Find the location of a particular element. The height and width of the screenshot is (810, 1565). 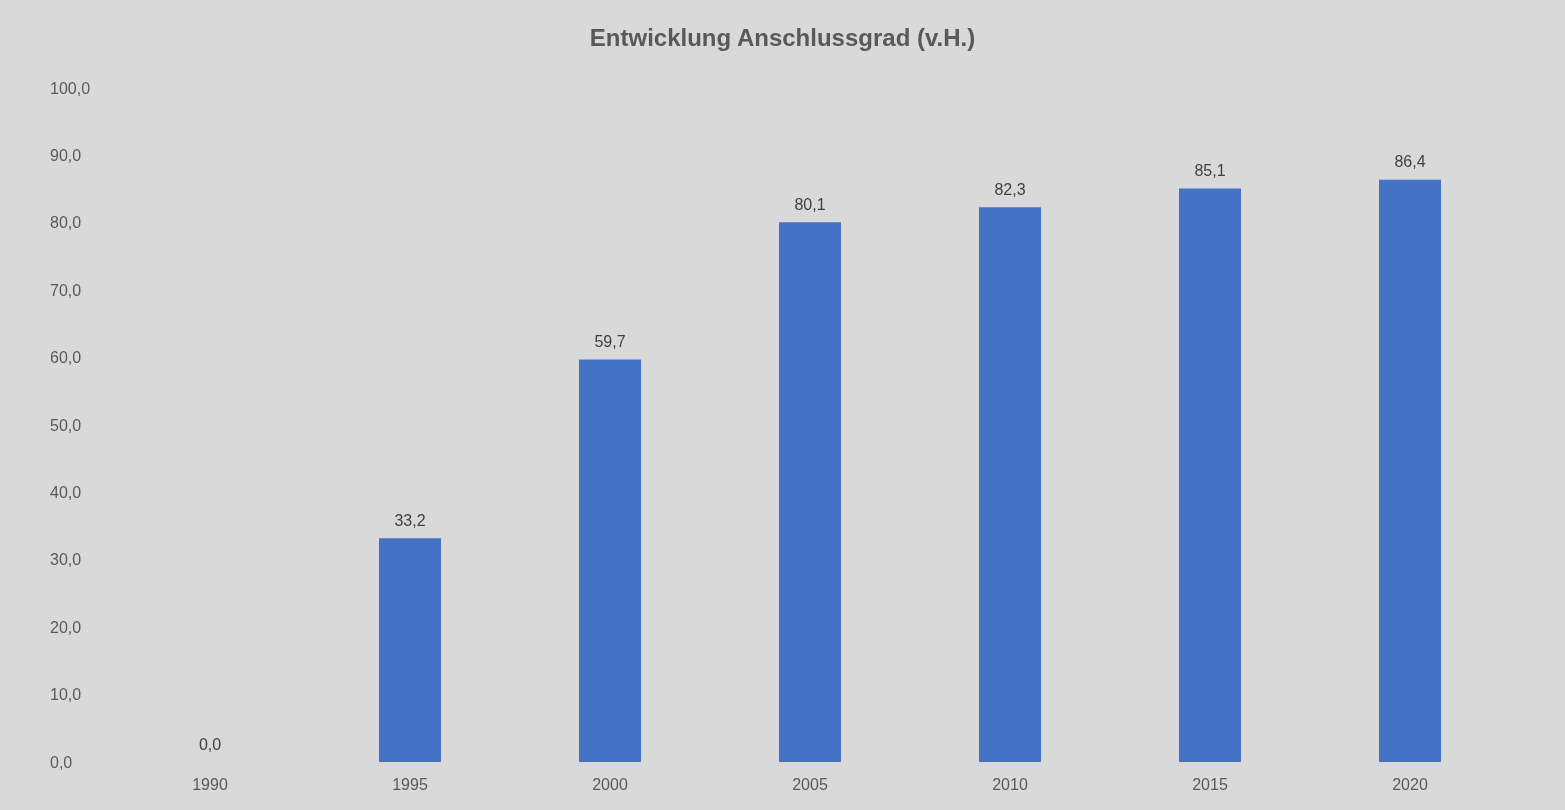

data-label: 85,1 is located at coordinates (1210, 170).